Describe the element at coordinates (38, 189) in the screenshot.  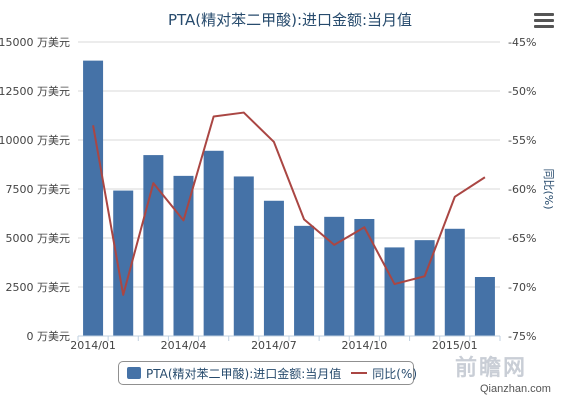
I see `left-tick-label: 7500 万美元` at that location.